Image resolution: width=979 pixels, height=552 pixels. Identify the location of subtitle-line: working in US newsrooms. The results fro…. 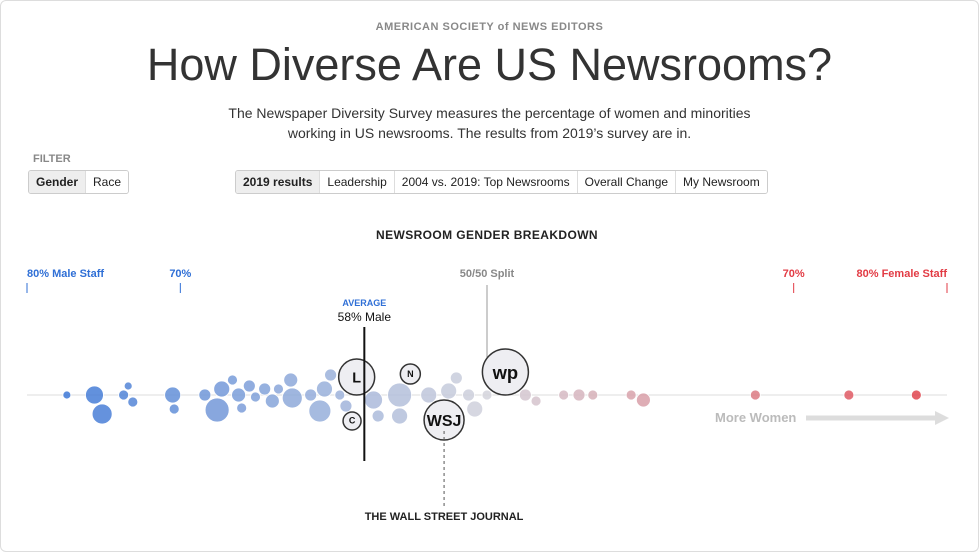
(489, 133).